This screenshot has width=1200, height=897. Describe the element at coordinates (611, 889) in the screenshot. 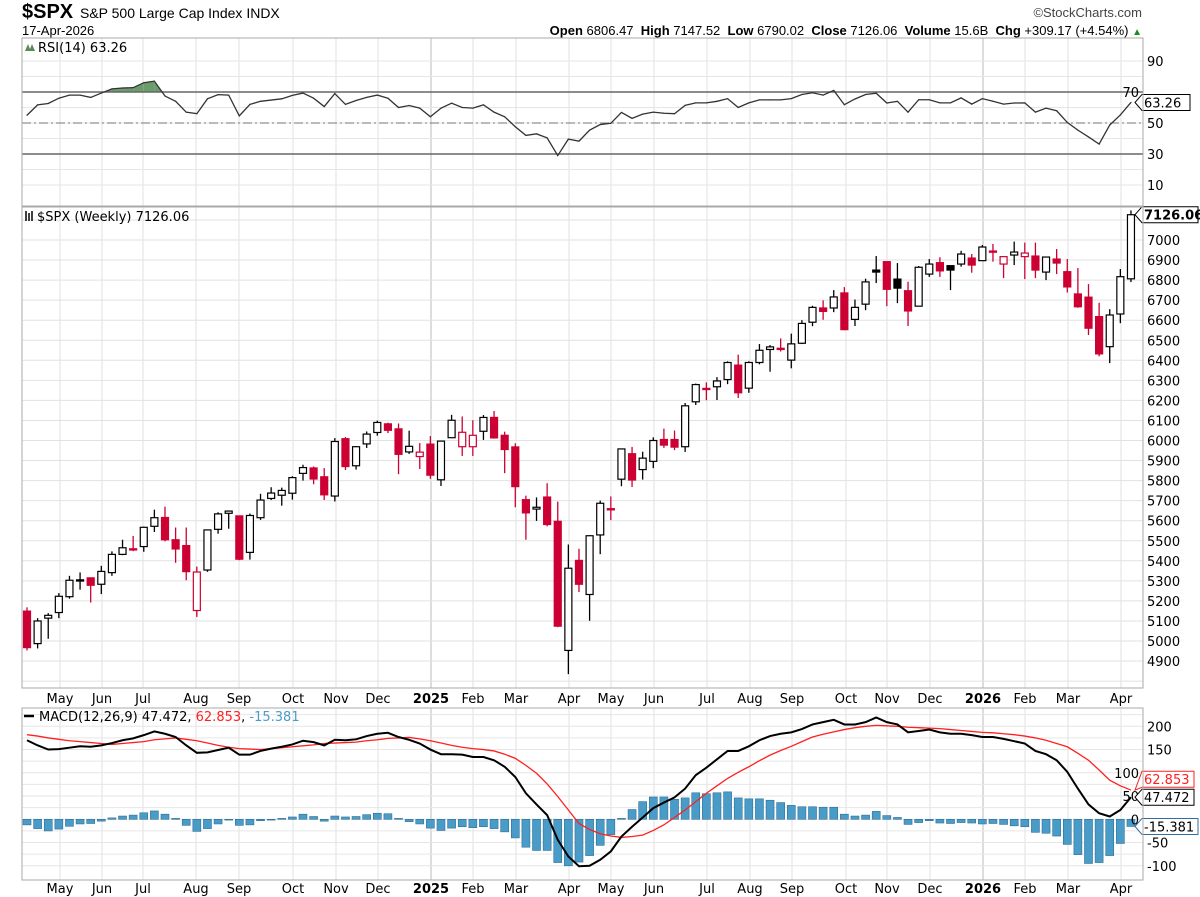

I see `x-axis-label: May` at that location.